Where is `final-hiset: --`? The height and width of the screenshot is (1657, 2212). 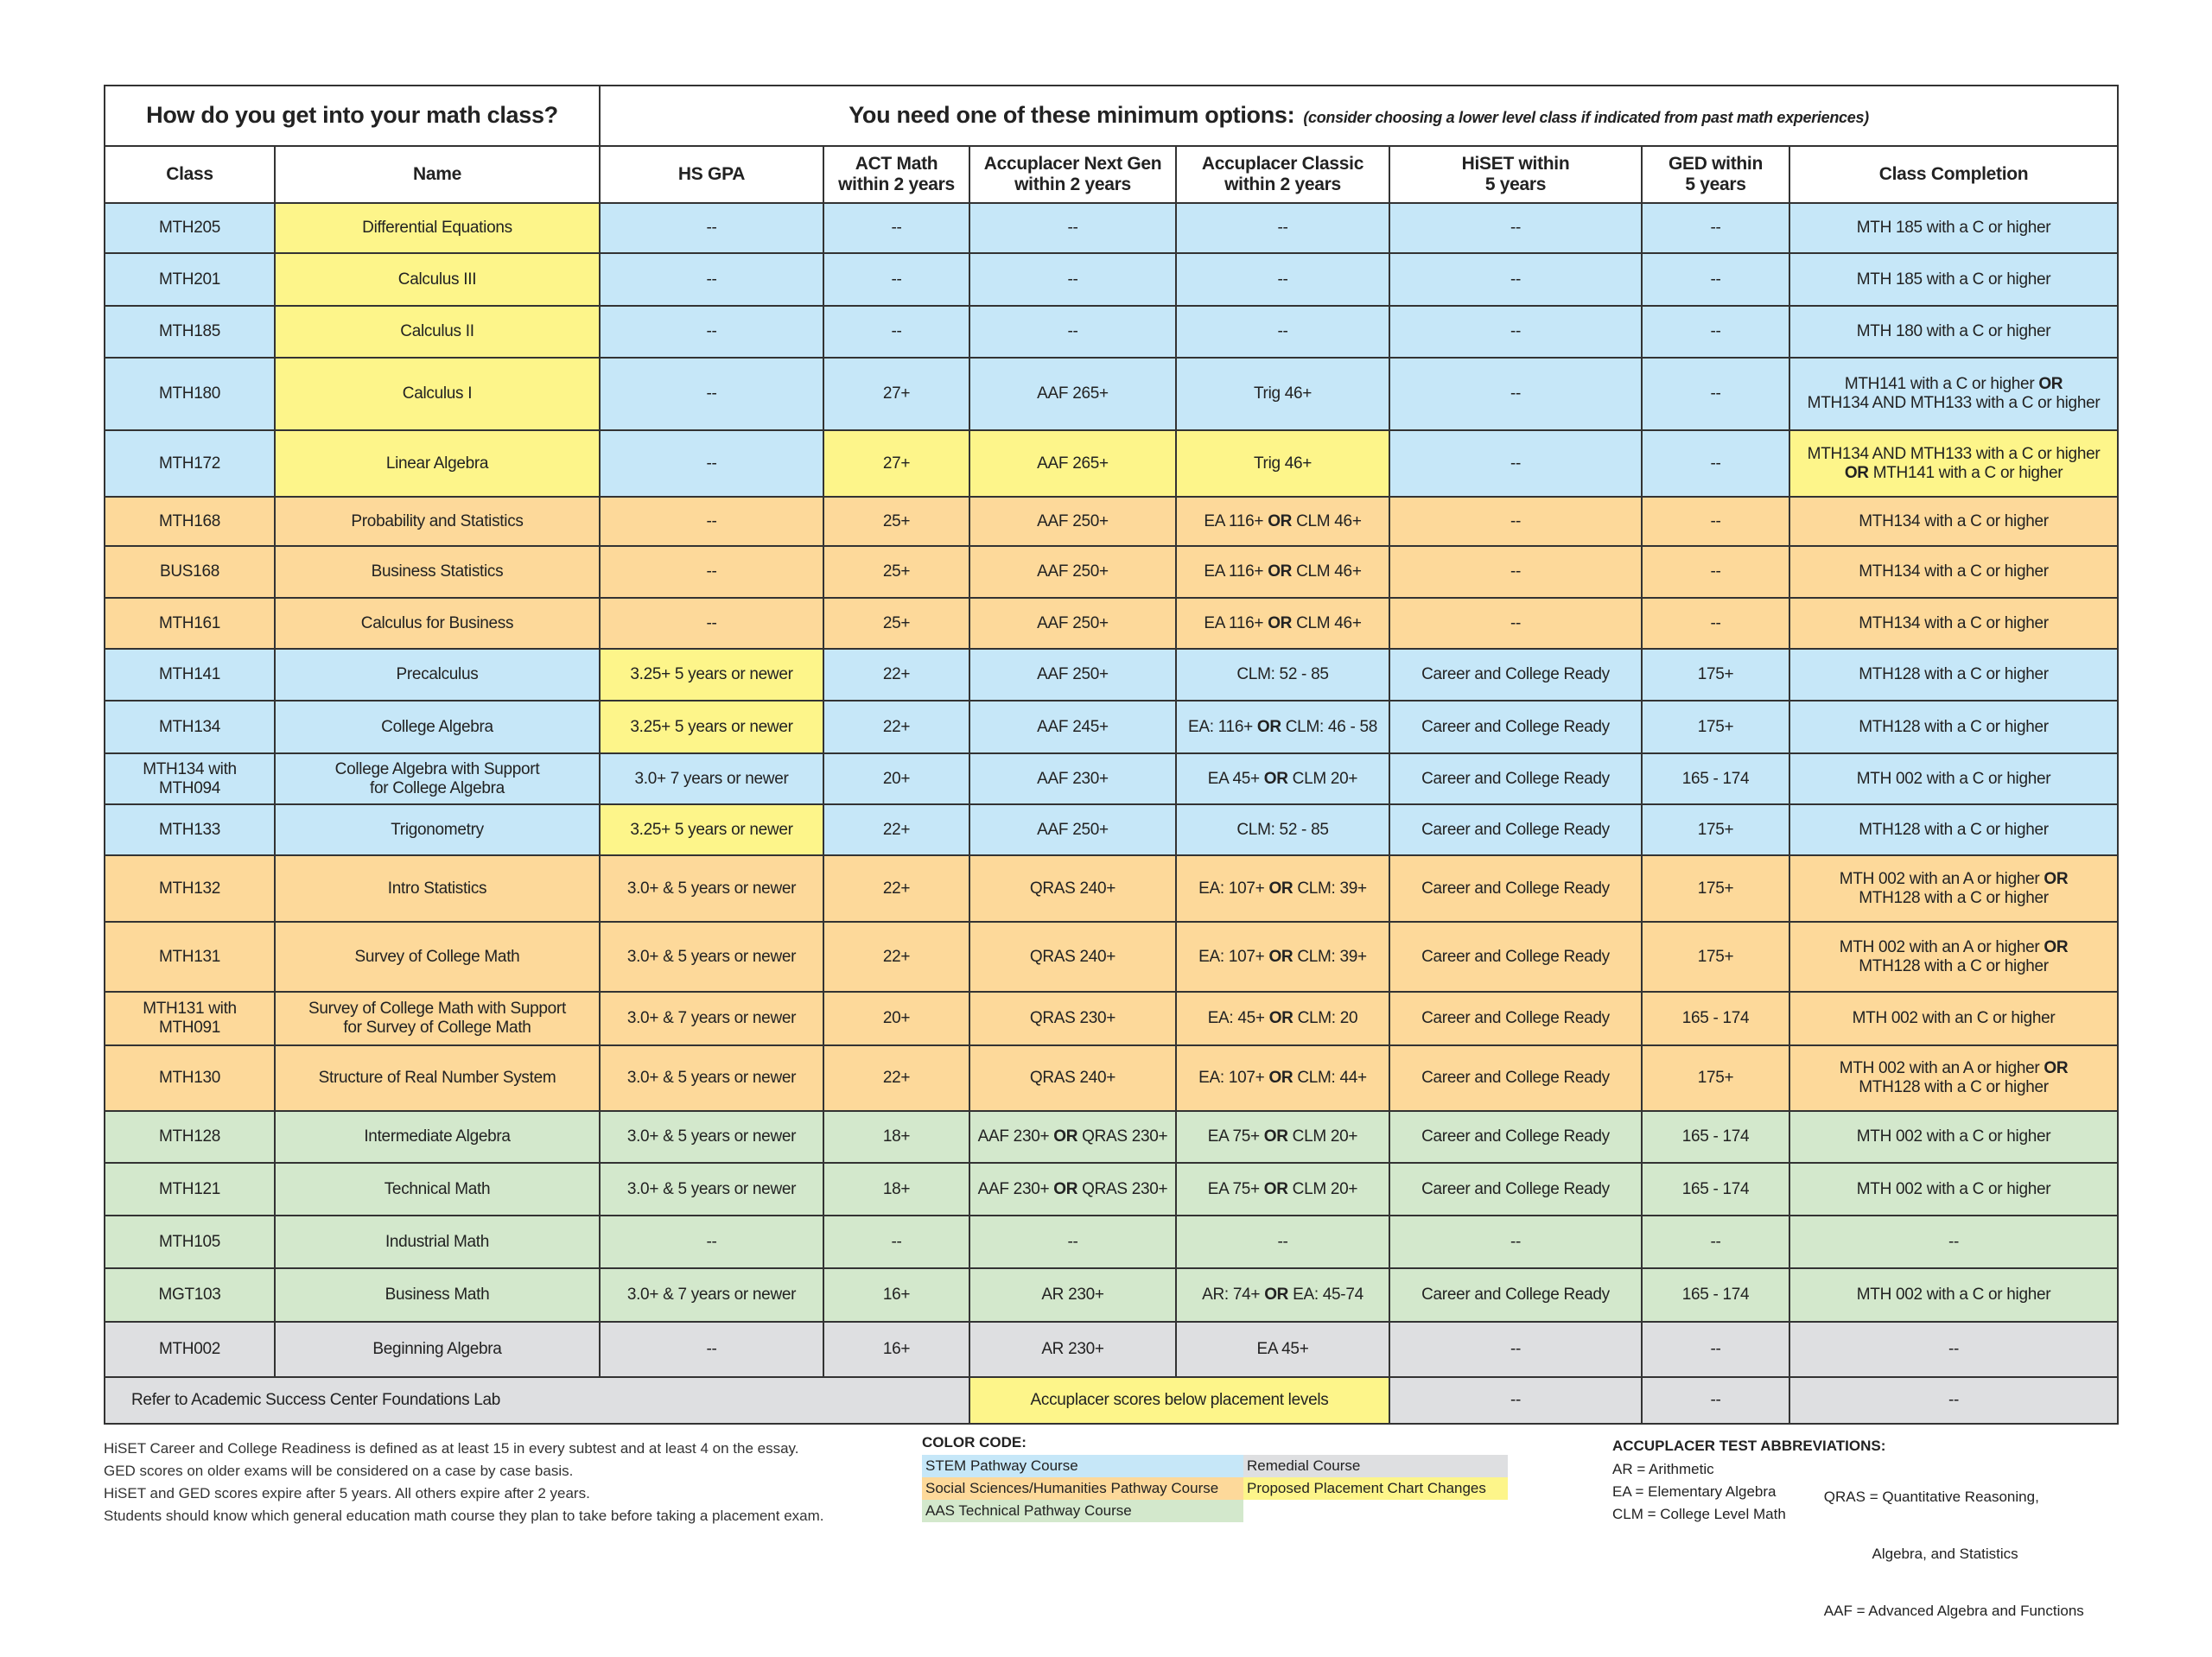
final-hiset: -- is located at coordinates (1516, 1400).